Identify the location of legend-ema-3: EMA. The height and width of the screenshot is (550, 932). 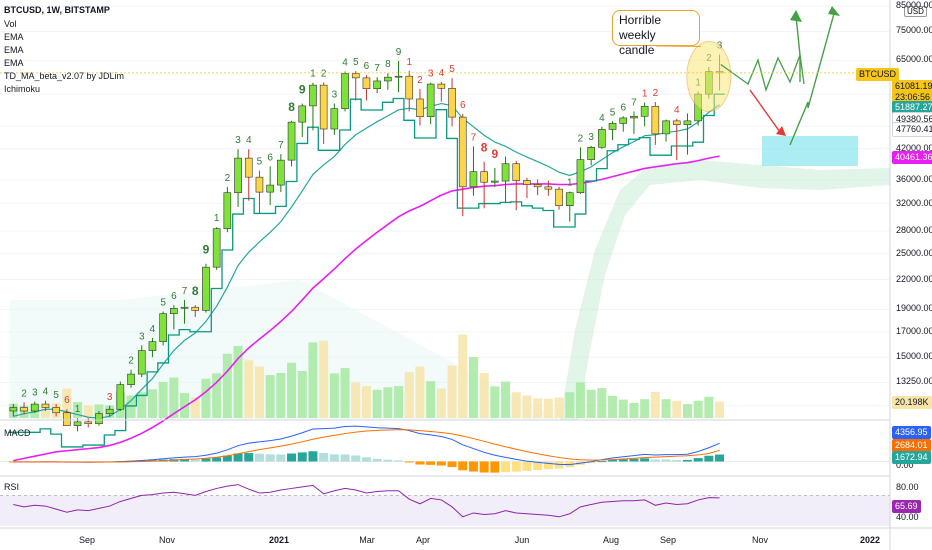
(14, 63).